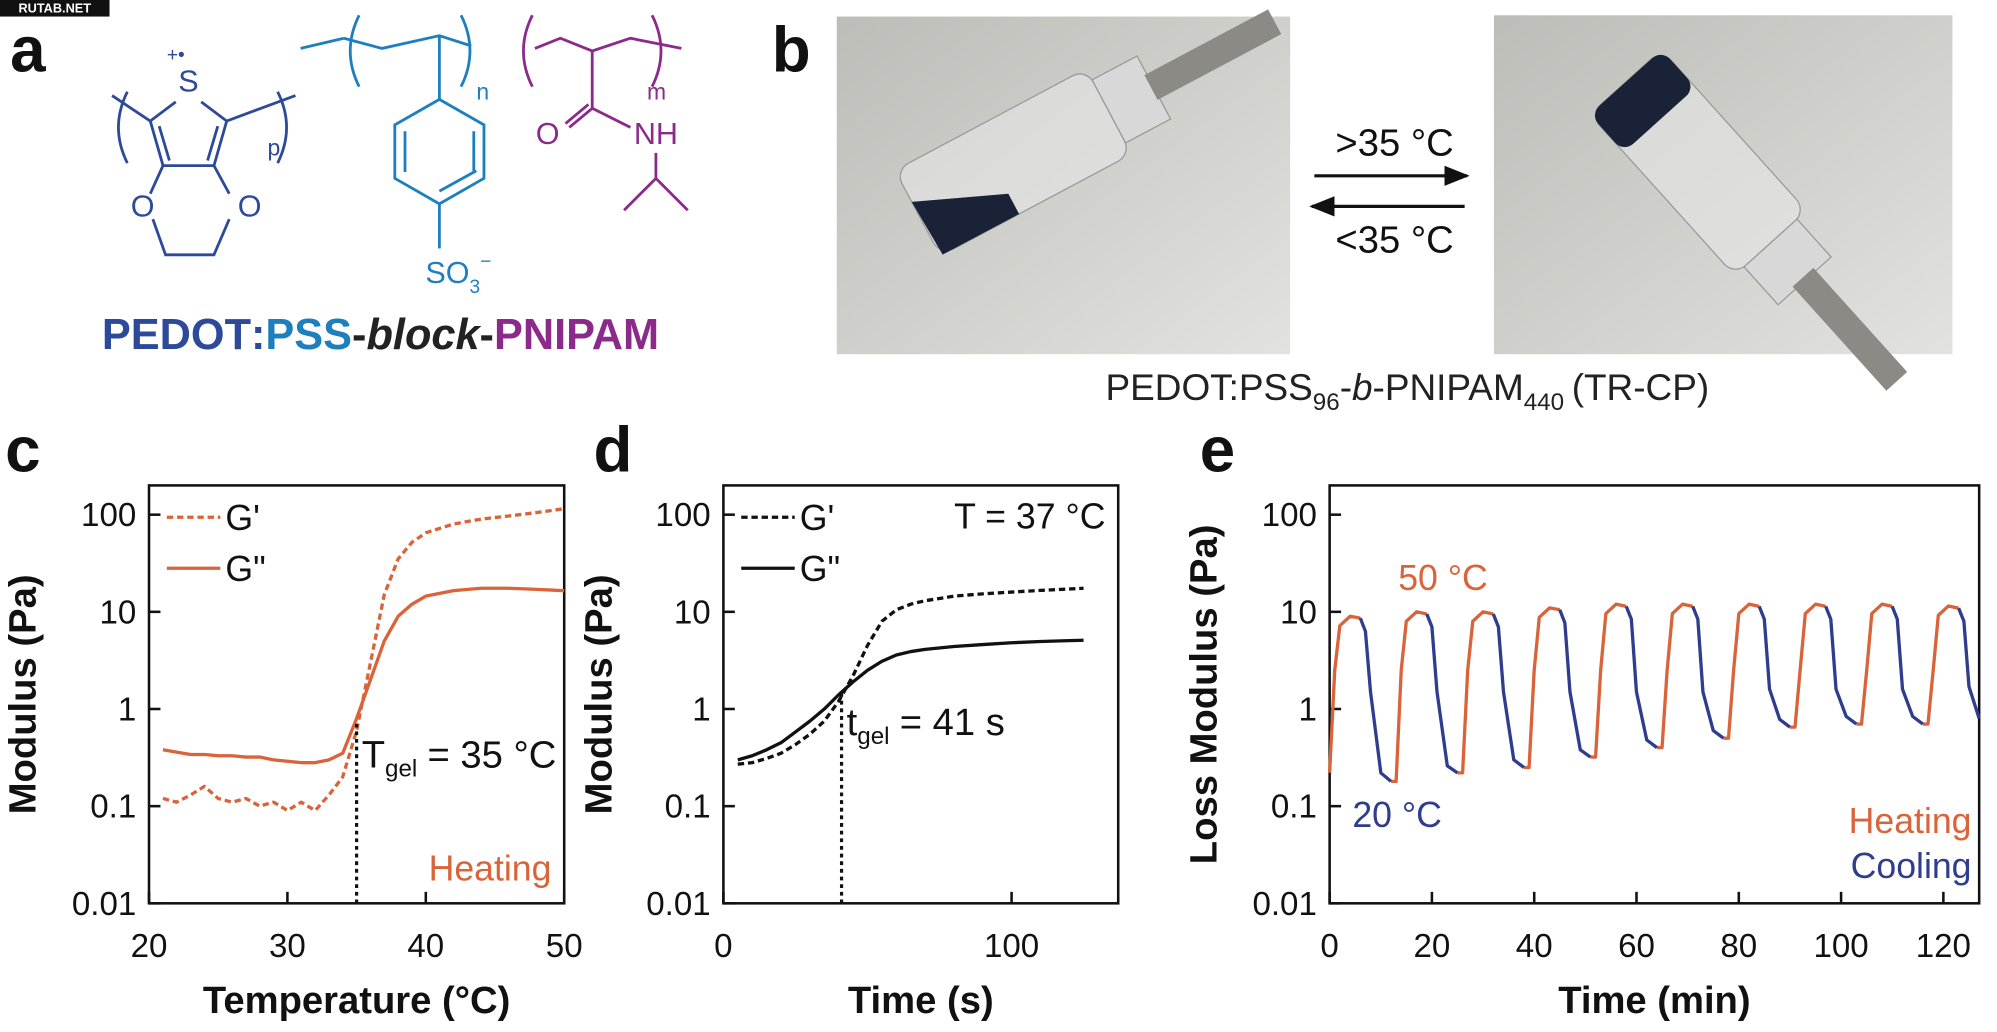 The height and width of the screenshot is (1032, 1997). I want to click on transition-label: <35 °C, so click(1394, 239).